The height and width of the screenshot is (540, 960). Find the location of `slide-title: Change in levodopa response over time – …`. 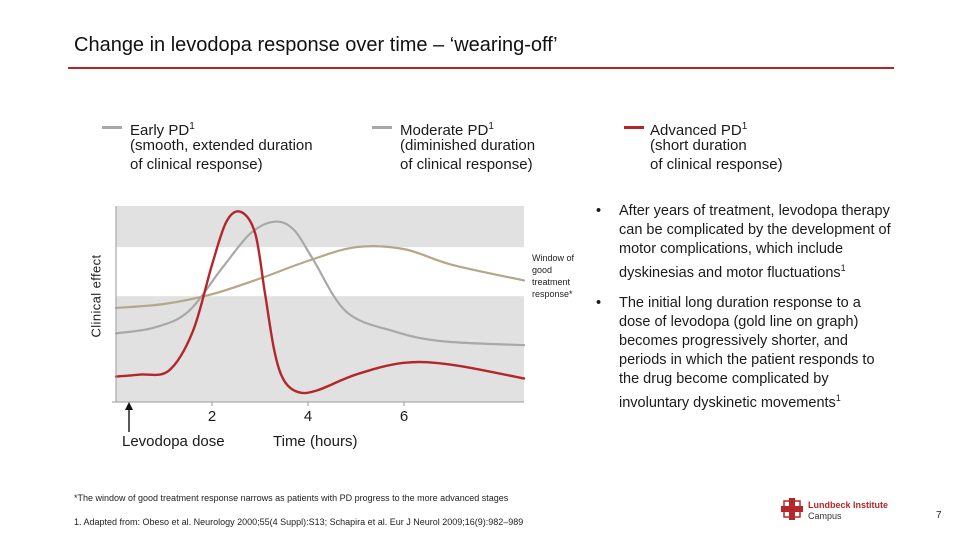

slide-title: Change in levodopa response over time – … is located at coordinates (316, 45).